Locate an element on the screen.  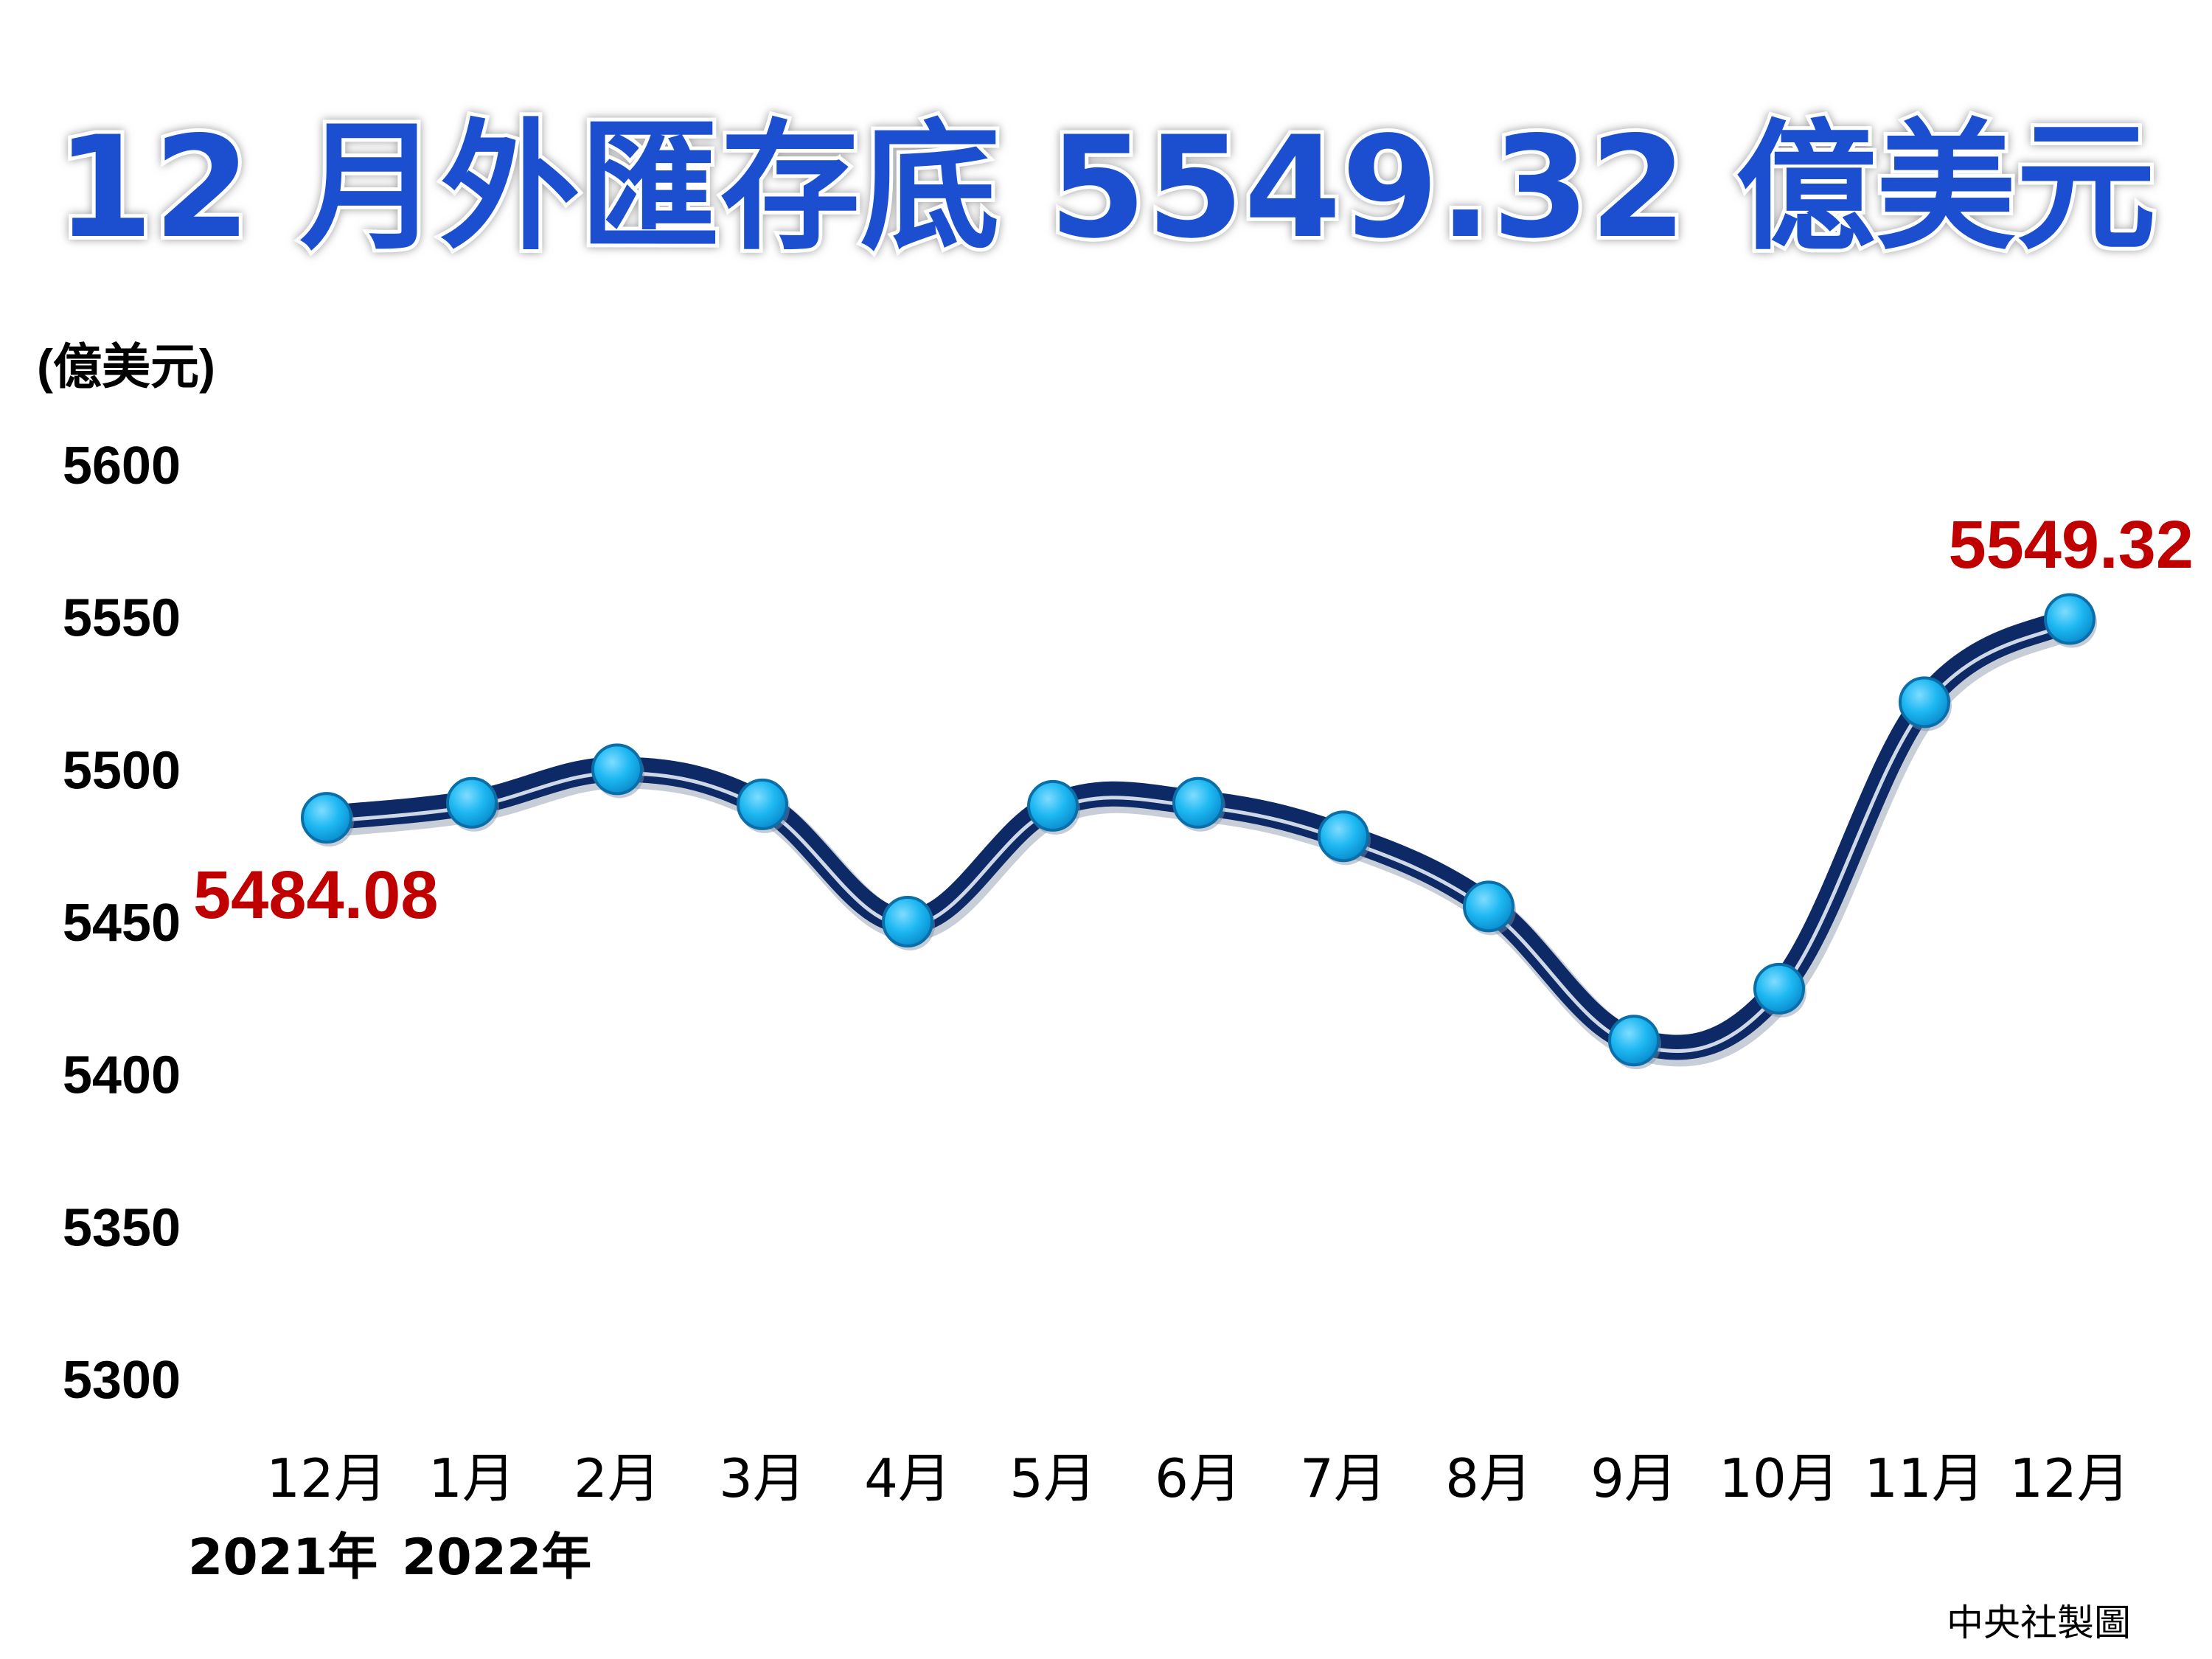
data-label-last: 5549.32 is located at coordinates (2071, 544).